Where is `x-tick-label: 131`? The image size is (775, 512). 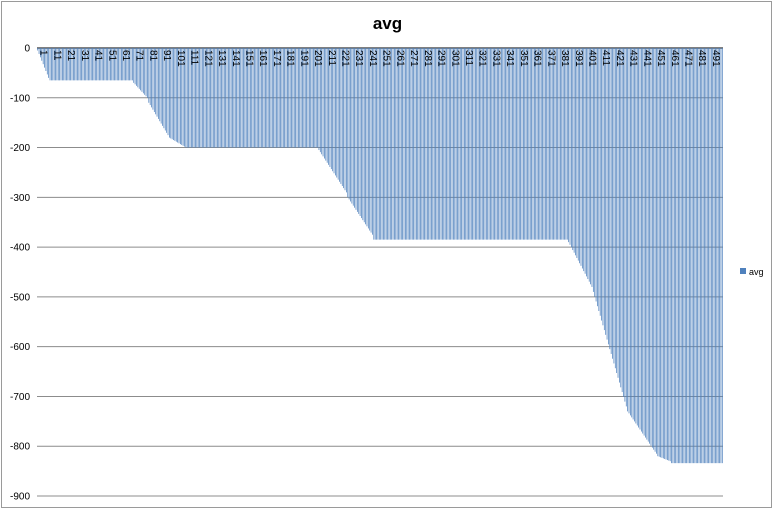 x-tick-label: 131 is located at coordinates (221, 58).